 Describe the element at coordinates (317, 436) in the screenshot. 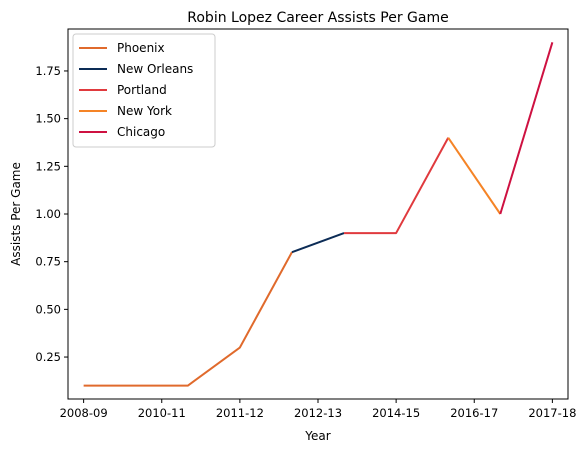

I see `x-axis-label: Year` at that location.